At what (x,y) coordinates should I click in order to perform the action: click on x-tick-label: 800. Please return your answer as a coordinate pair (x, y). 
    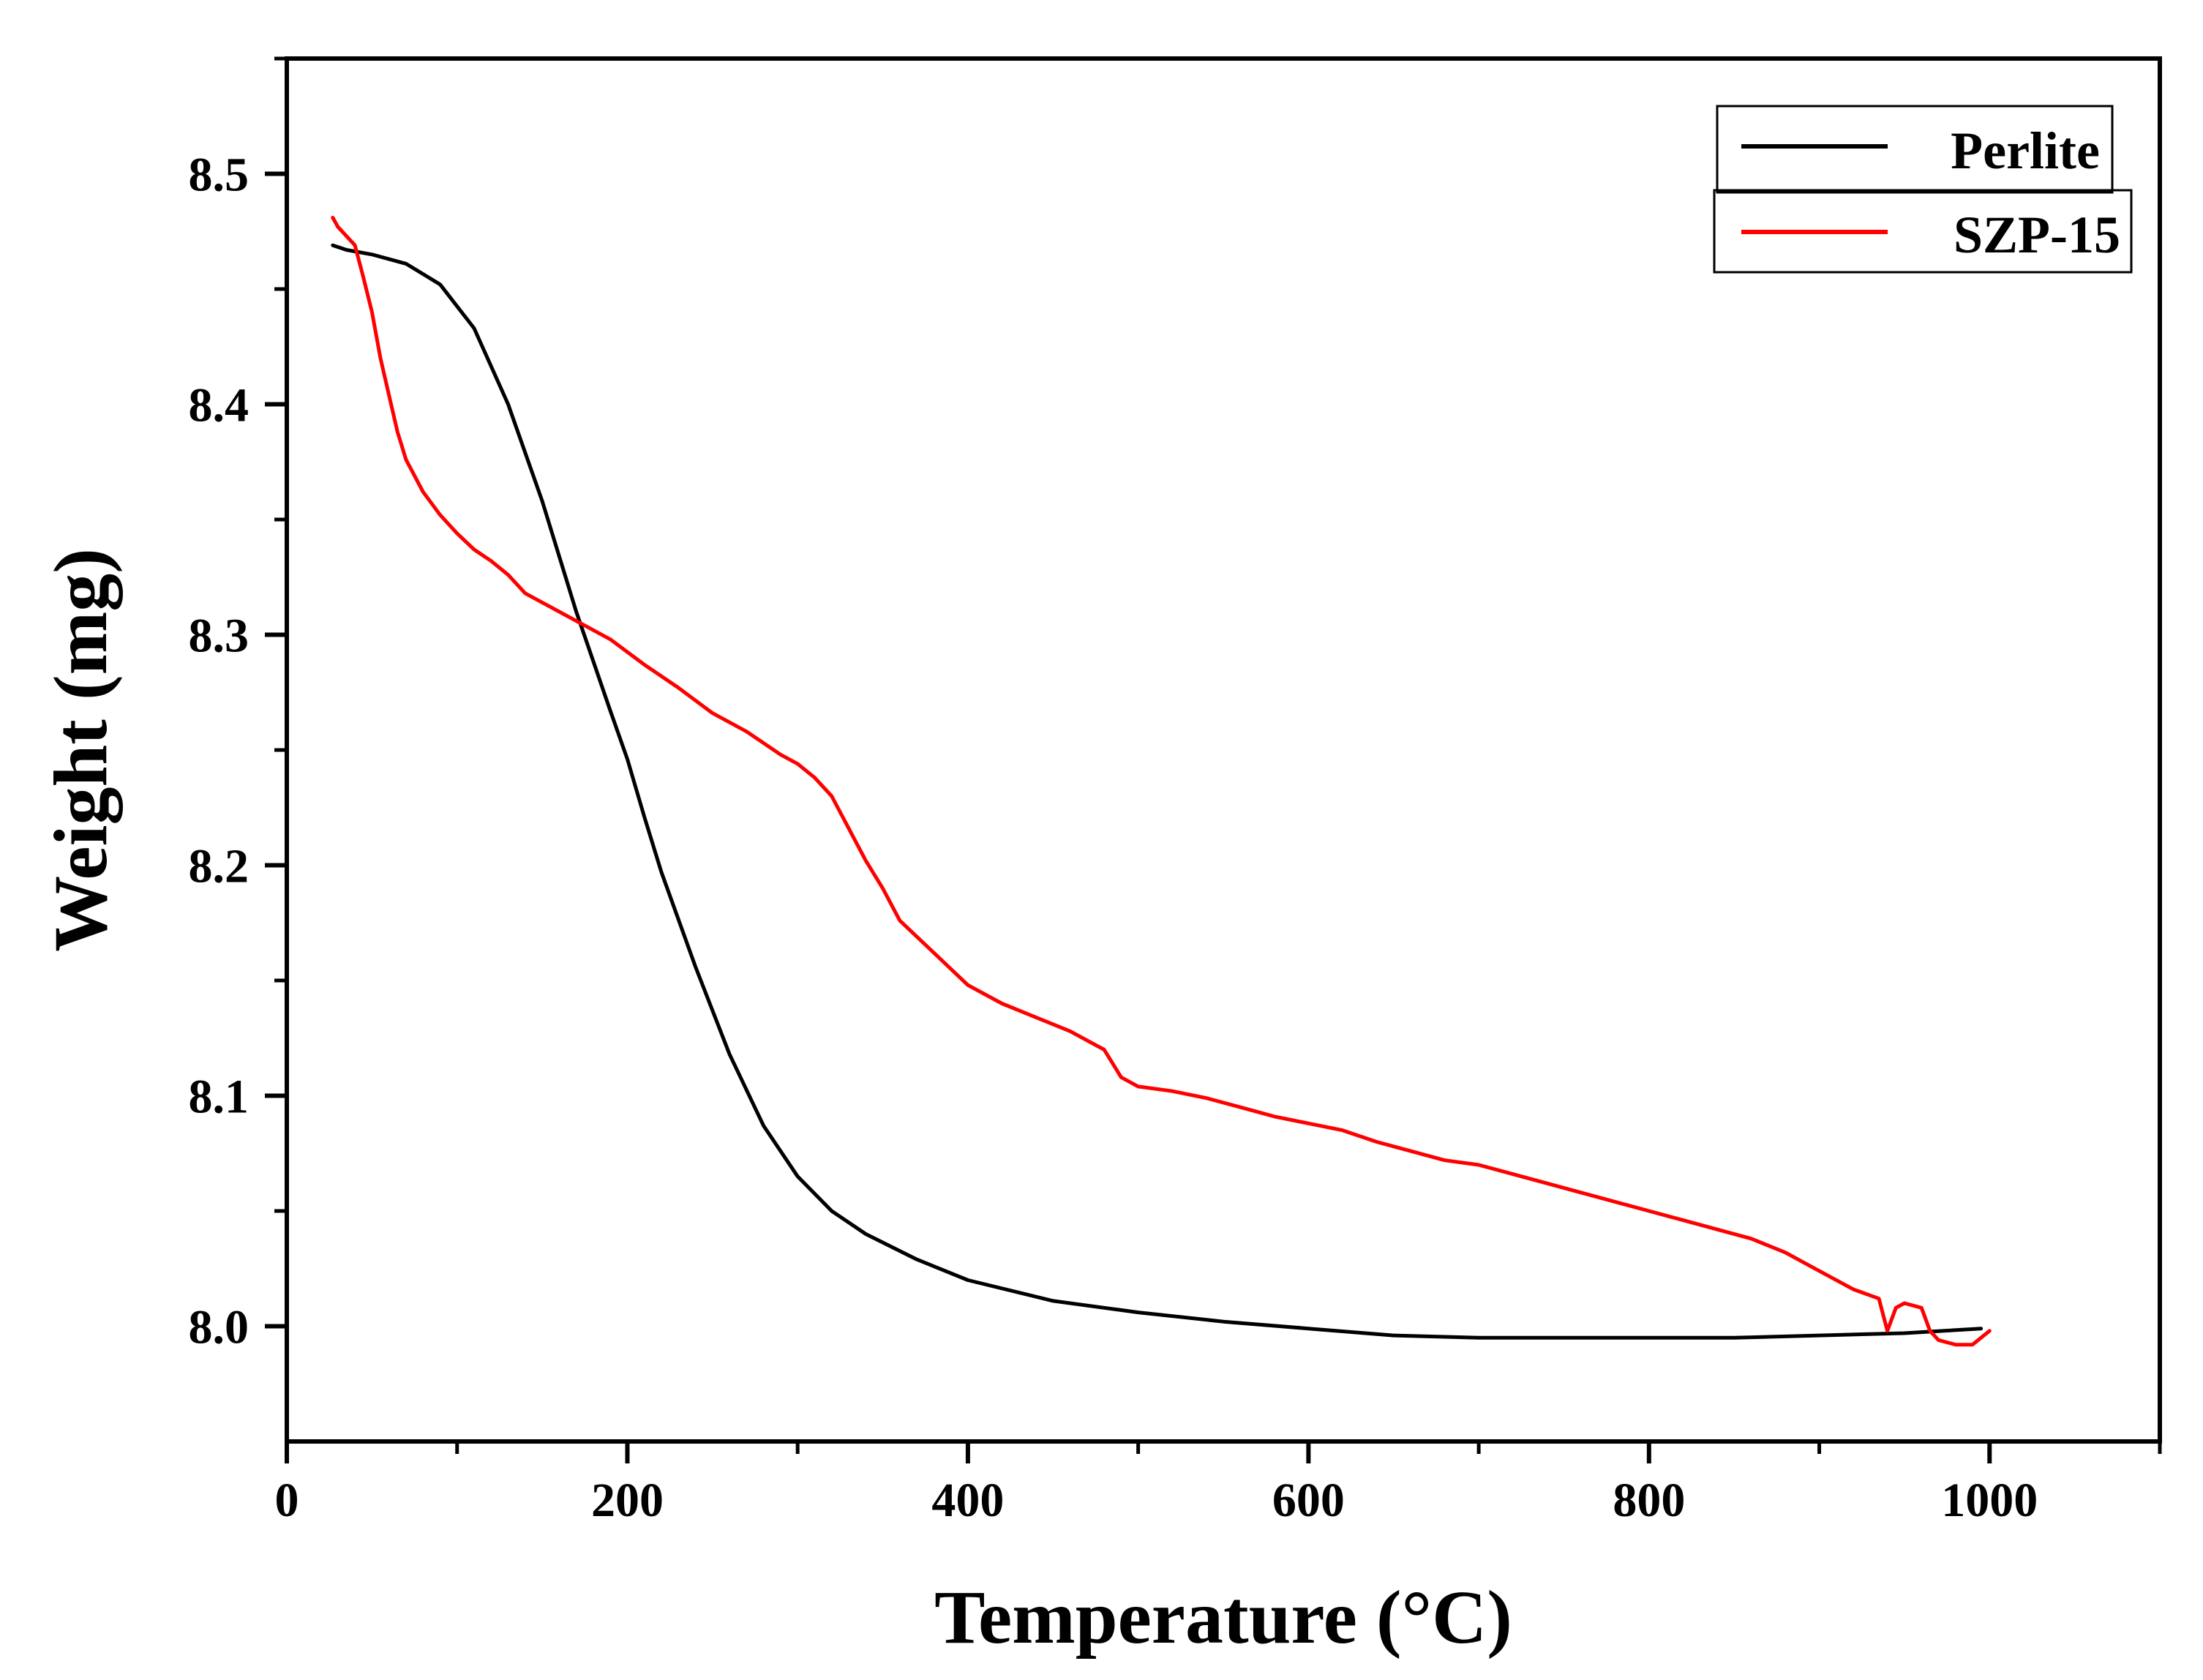
    Looking at the image, I should click on (1649, 1500).